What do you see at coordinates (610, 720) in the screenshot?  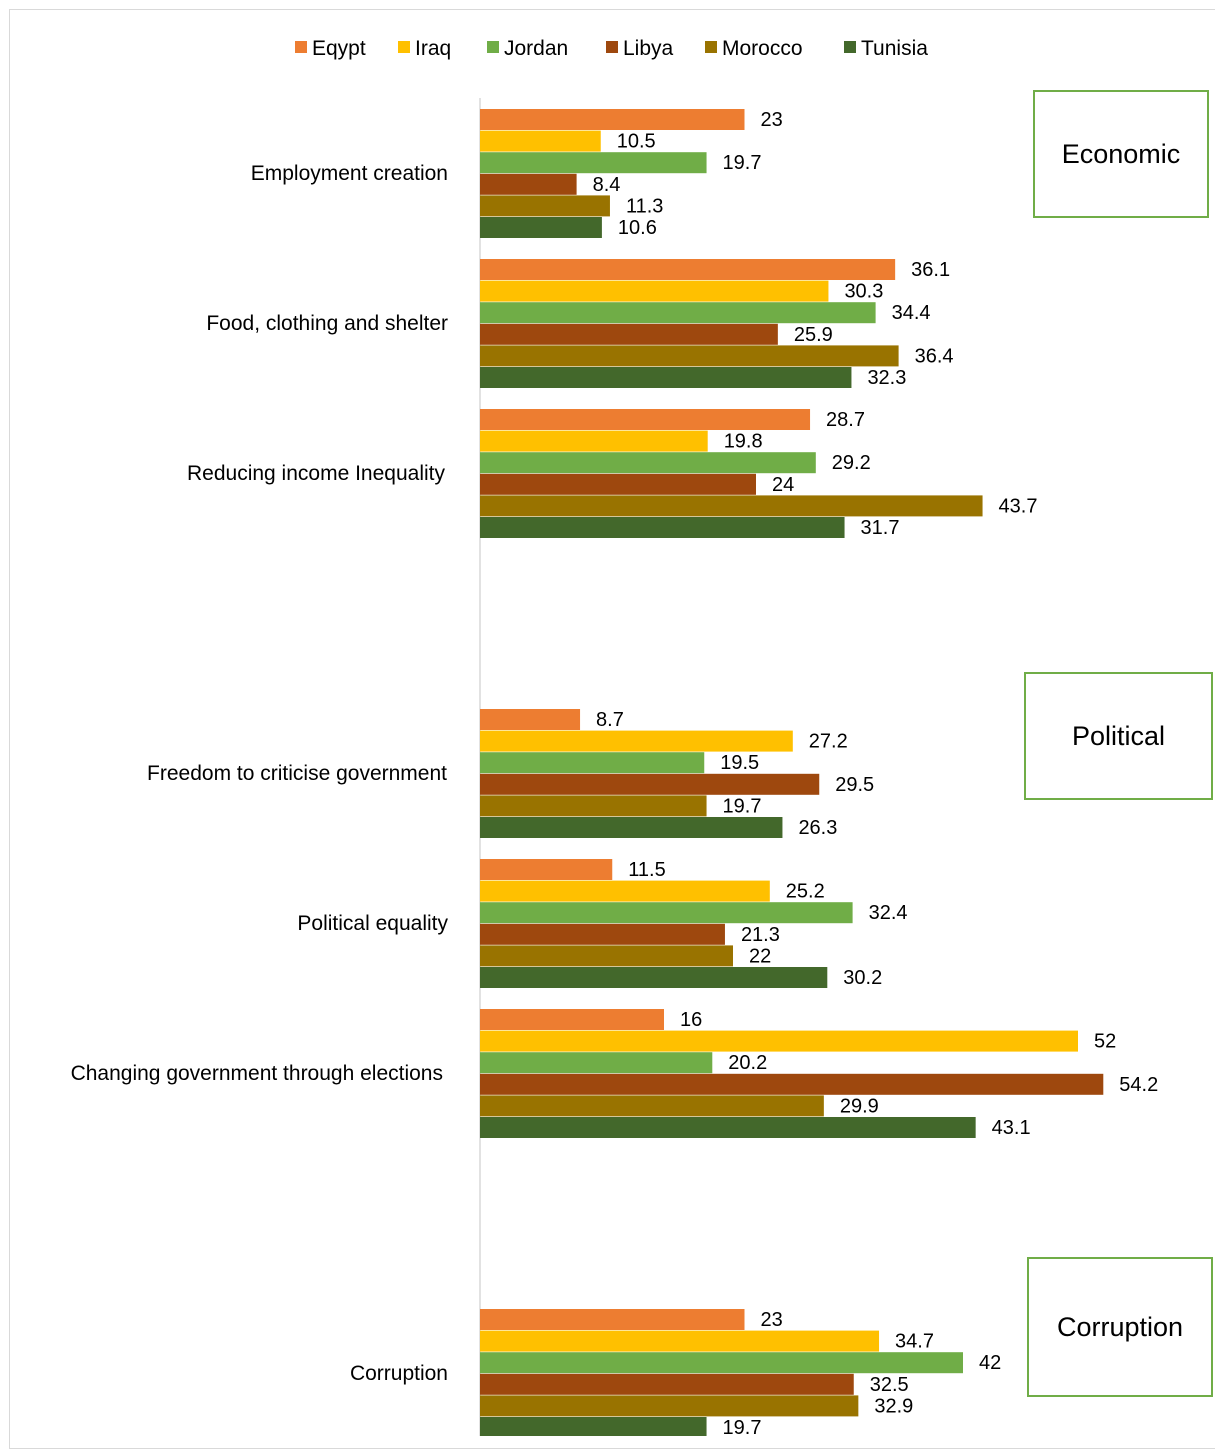 I see `data-label-eqypt-freedom-to-criticise-government: 8.7` at bounding box center [610, 720].